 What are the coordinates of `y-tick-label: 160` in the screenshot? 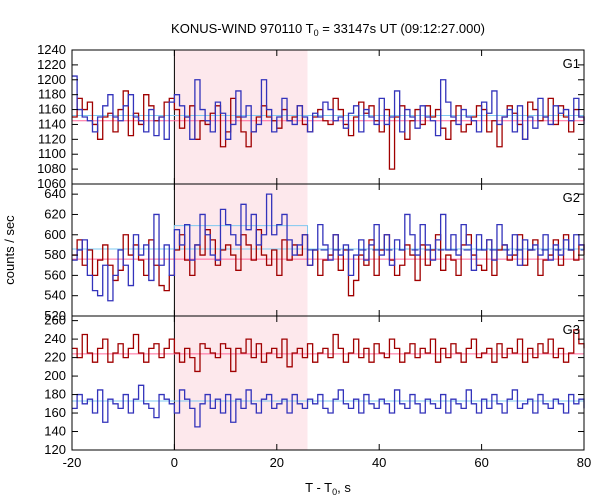 It's located at (55, 412).